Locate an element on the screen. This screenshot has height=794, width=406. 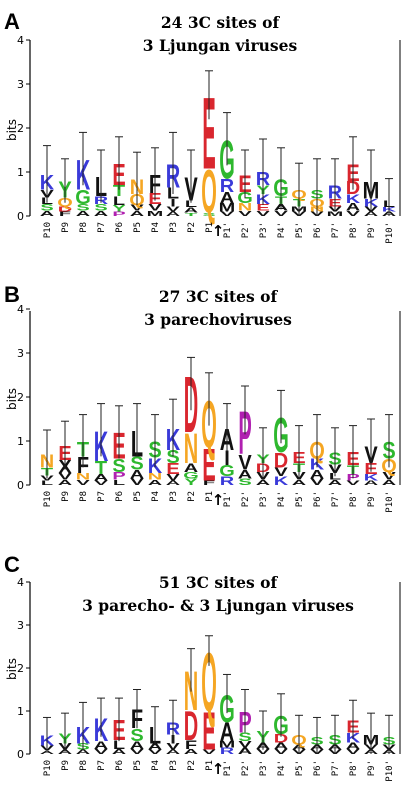
x-tick-label: P7 is located at coordinates (102, 765).